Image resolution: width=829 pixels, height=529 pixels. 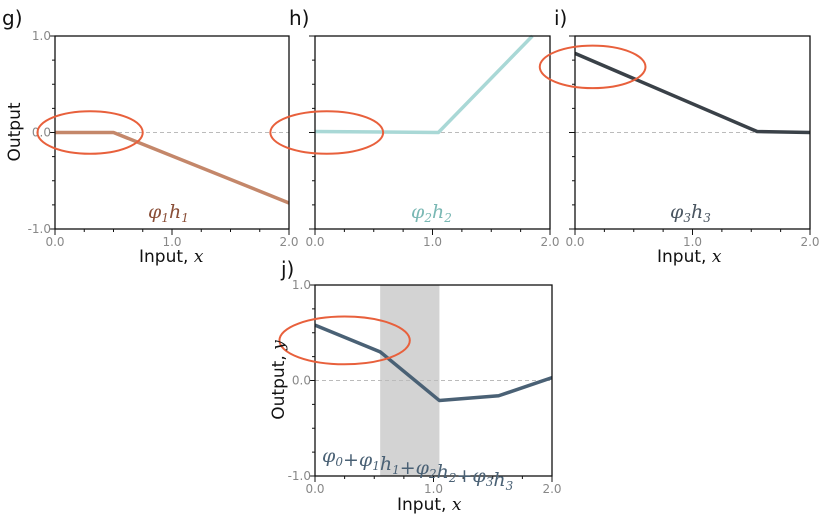 I want to click on x-tick-label-j: 0.0, so click(x=314, y=489).